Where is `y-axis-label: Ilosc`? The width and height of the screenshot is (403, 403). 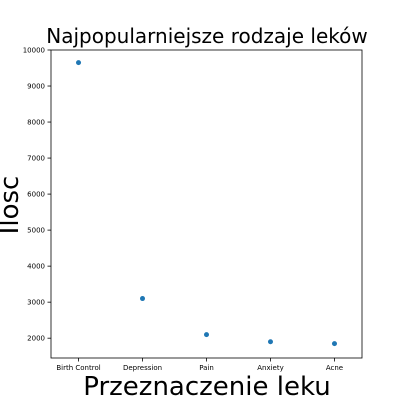 y-axis-label: Ilosc is located at coordinates (12, 205).